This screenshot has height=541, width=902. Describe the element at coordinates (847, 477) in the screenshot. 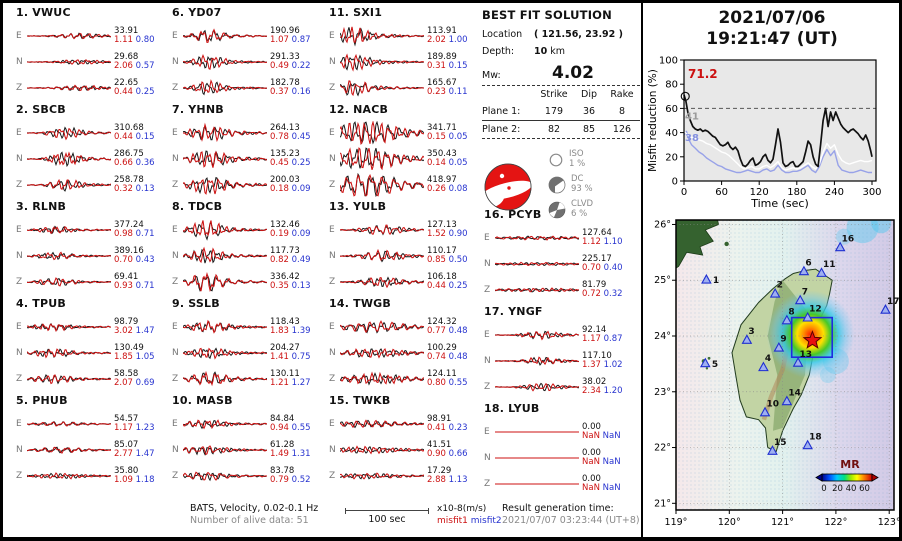

I see `mr-colorbar` at that location.